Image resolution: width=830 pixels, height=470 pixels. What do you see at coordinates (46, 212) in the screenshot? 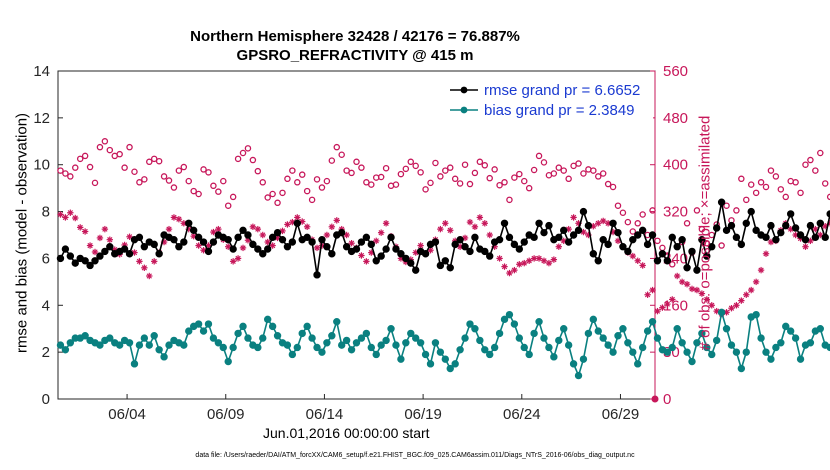
I see `left-tick-label: 8` at bounding box center [46, 212].